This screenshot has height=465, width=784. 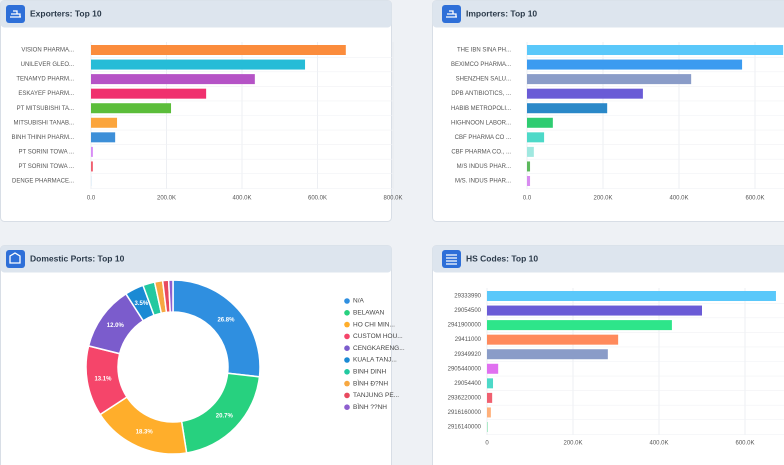 I want to click on legend-label: BÌNH ??NH, so click(x=370, y=406).